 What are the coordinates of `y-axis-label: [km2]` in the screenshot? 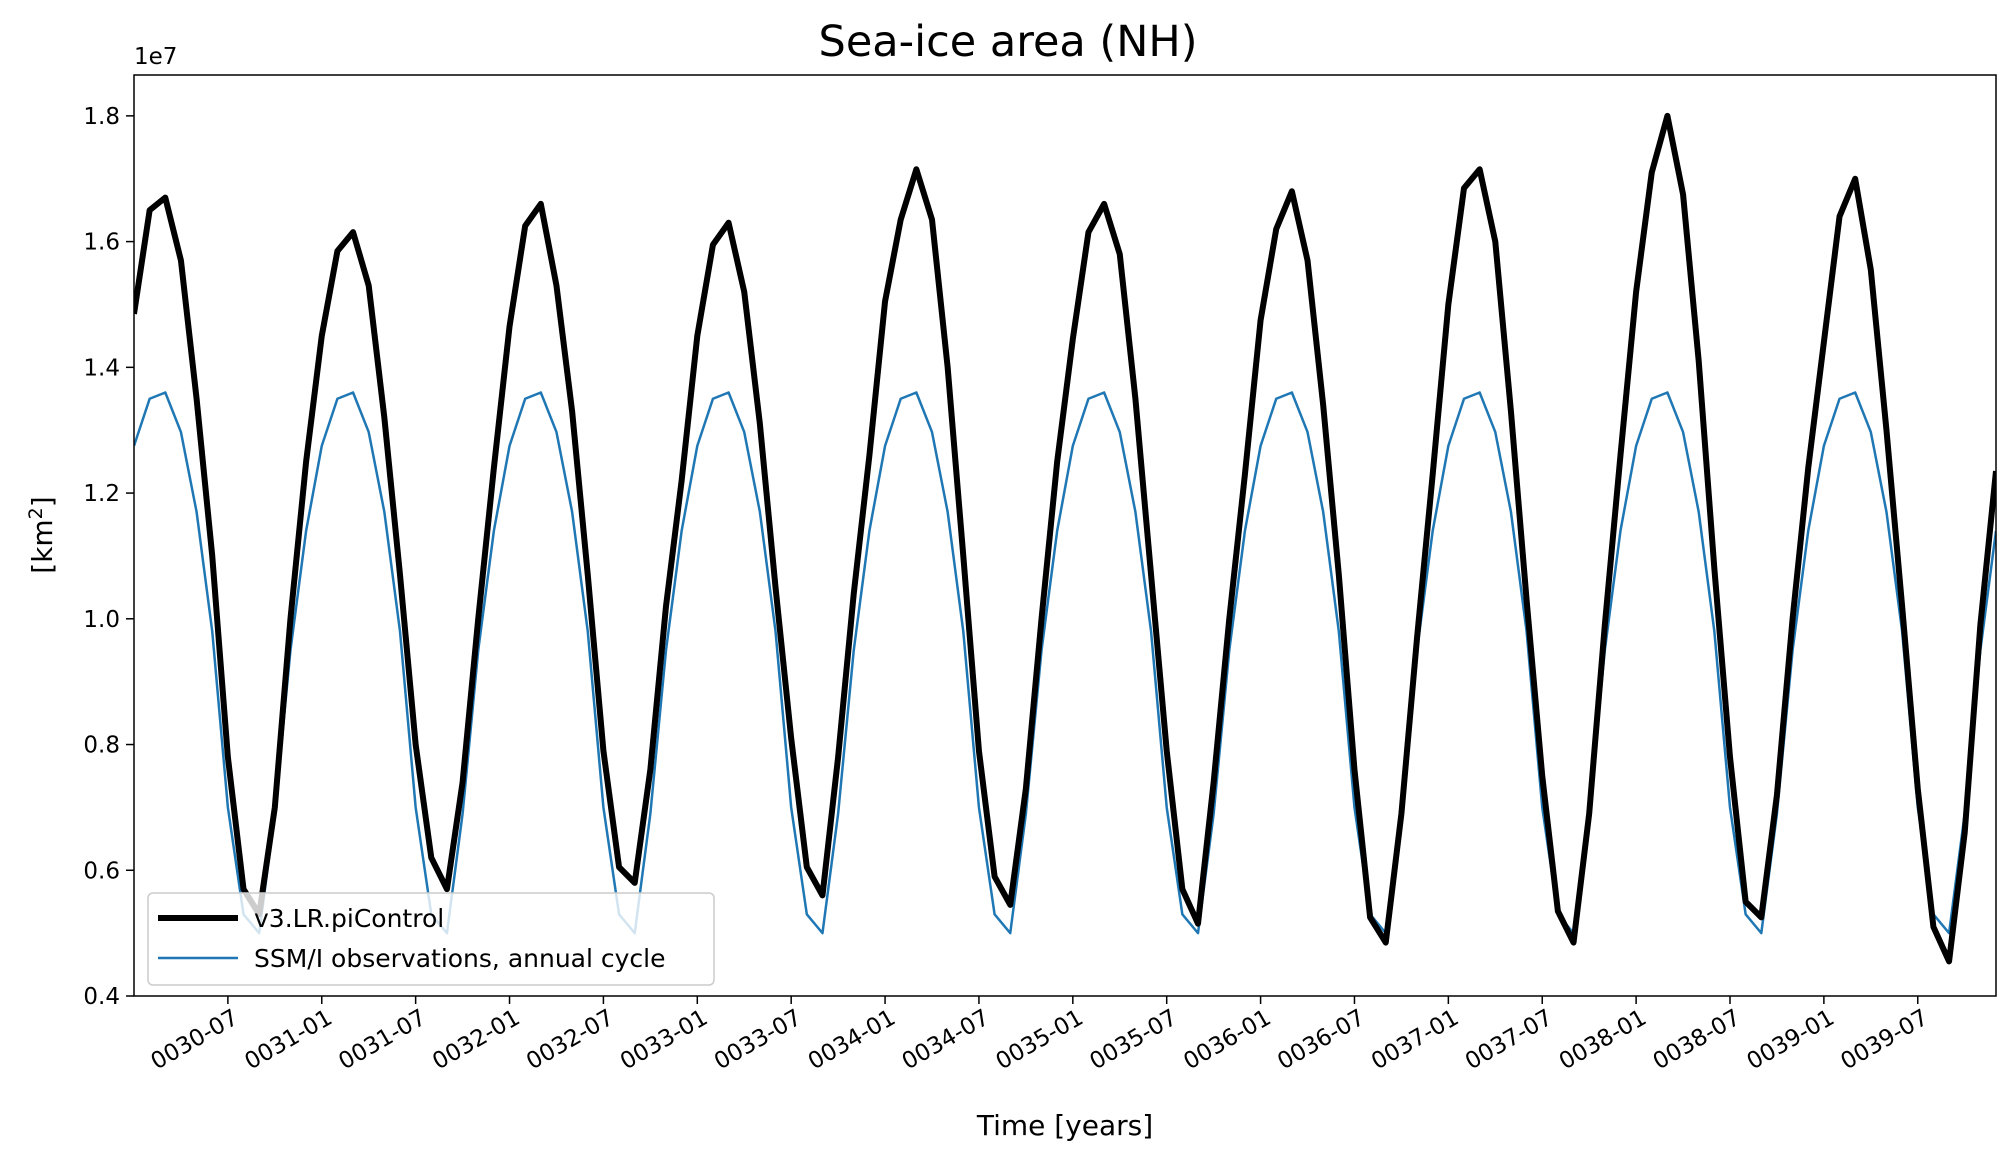 It's located at (42, 534).